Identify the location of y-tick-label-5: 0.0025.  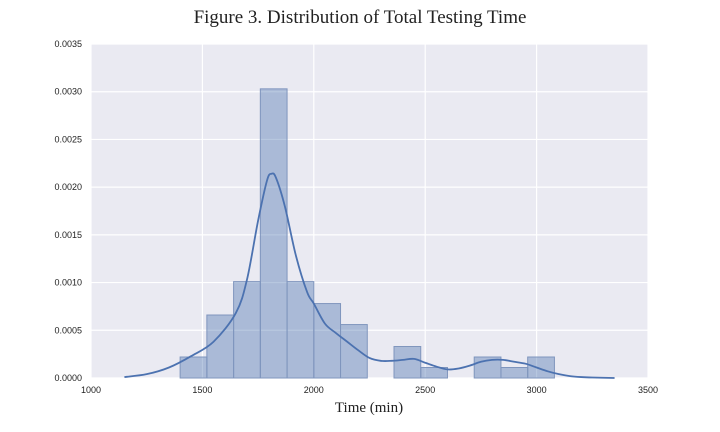
(68, 139).